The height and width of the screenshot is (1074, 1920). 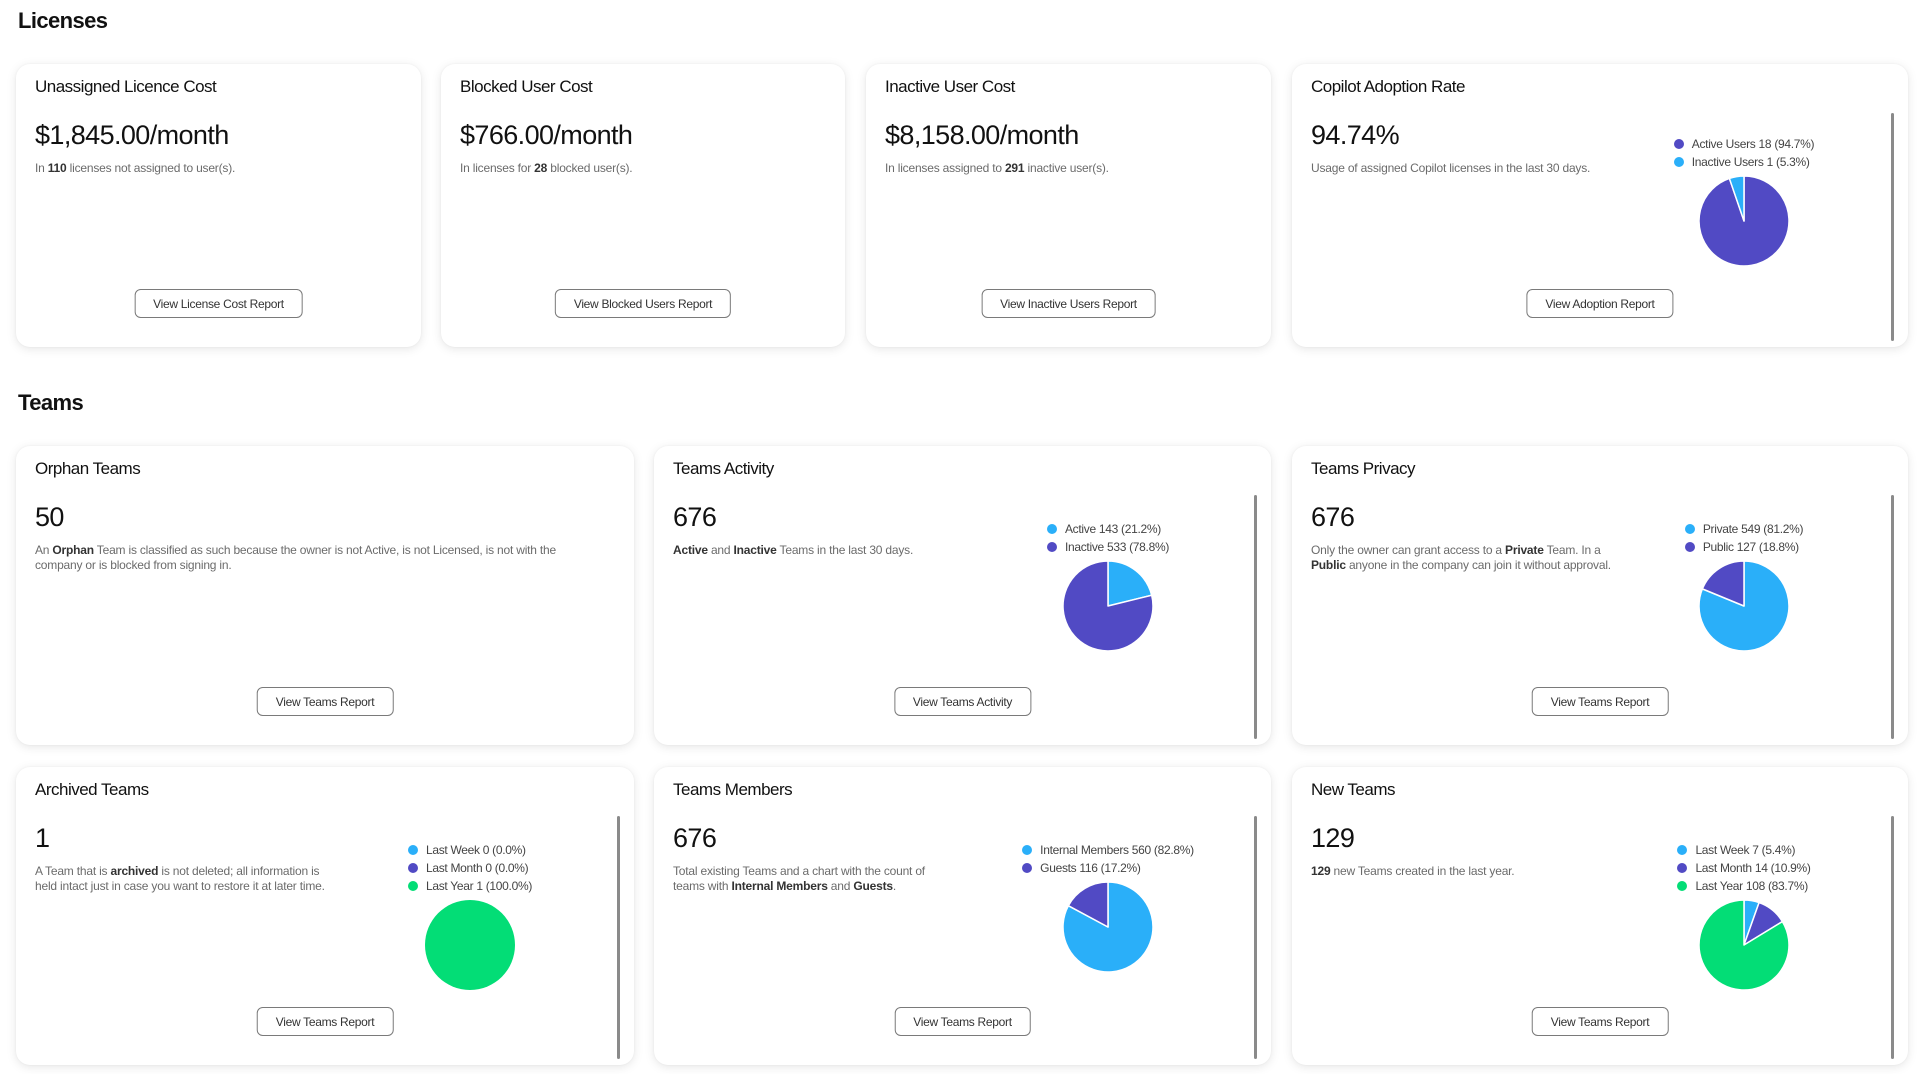 I want to click on description-emphasis: 291, so click(x=1014, y=168).